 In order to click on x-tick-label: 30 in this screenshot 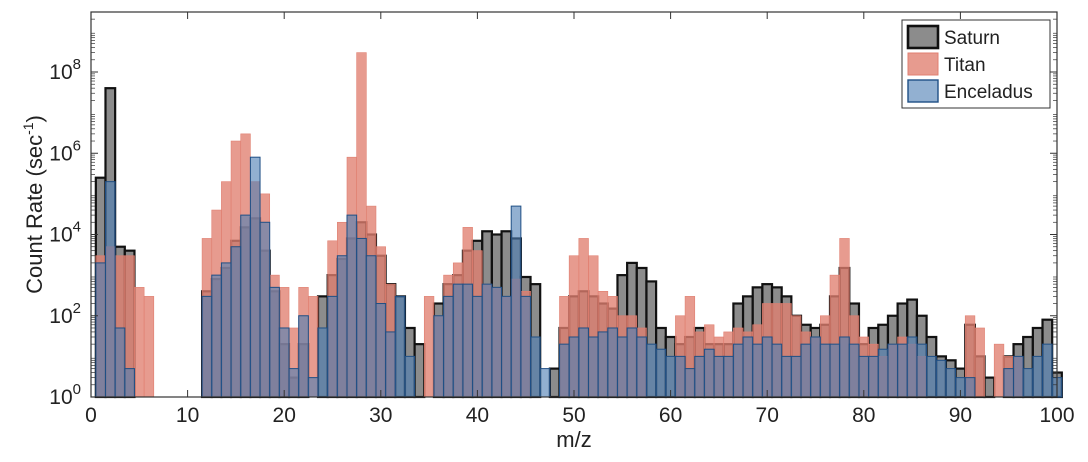, I will do `click(380, 415)`.